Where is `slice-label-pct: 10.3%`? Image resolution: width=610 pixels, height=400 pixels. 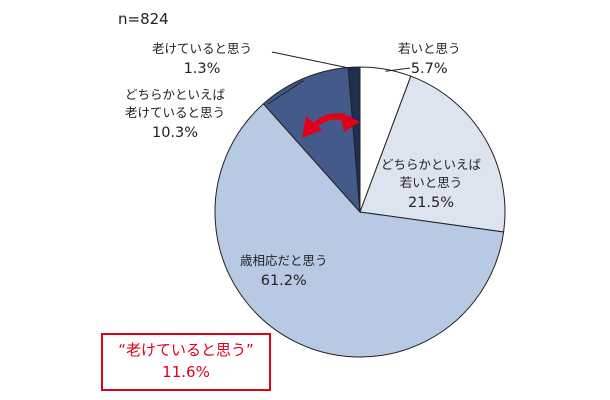
slice-label-pct: 10.3% is located at coordinates (175, 133).